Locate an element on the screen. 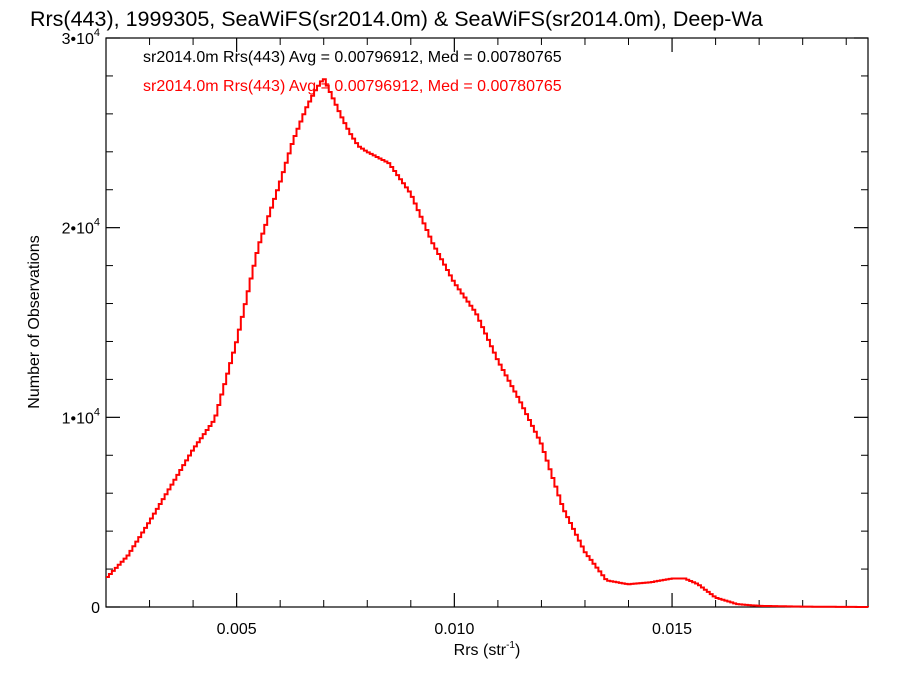  y-tick-label-base: 0 is located at coordinates (95, 608).